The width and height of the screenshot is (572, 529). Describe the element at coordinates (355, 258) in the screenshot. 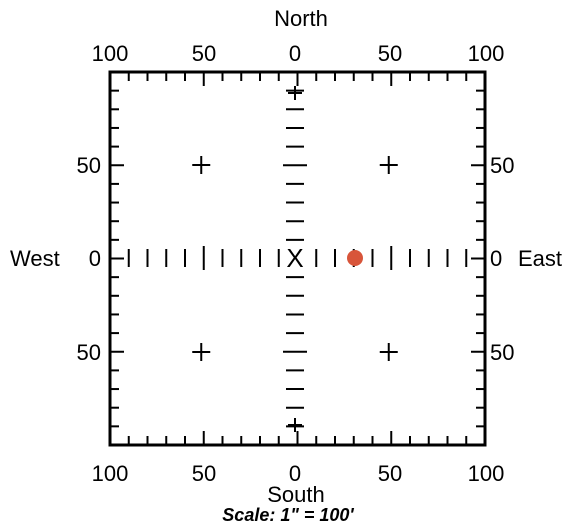

I see `location-point` at that location.